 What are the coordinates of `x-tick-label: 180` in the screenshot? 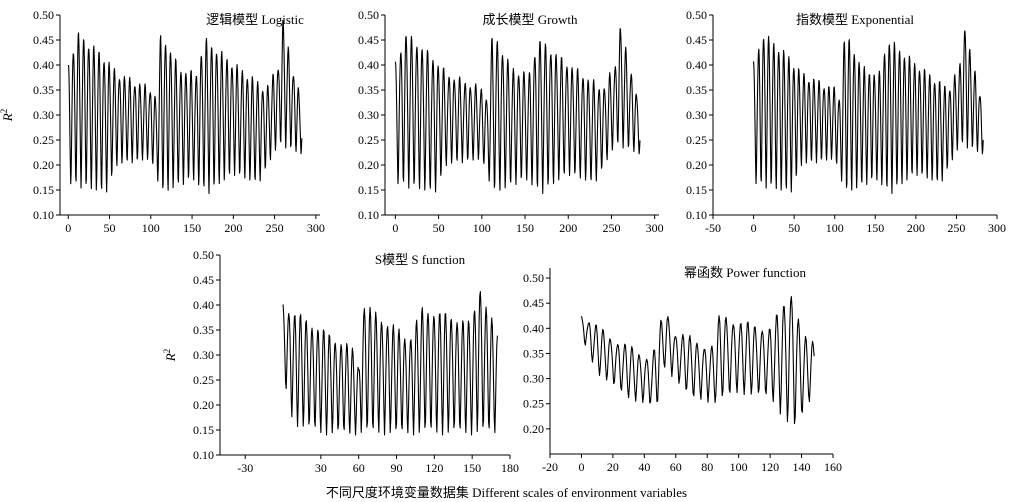 It's located at (510, 468).